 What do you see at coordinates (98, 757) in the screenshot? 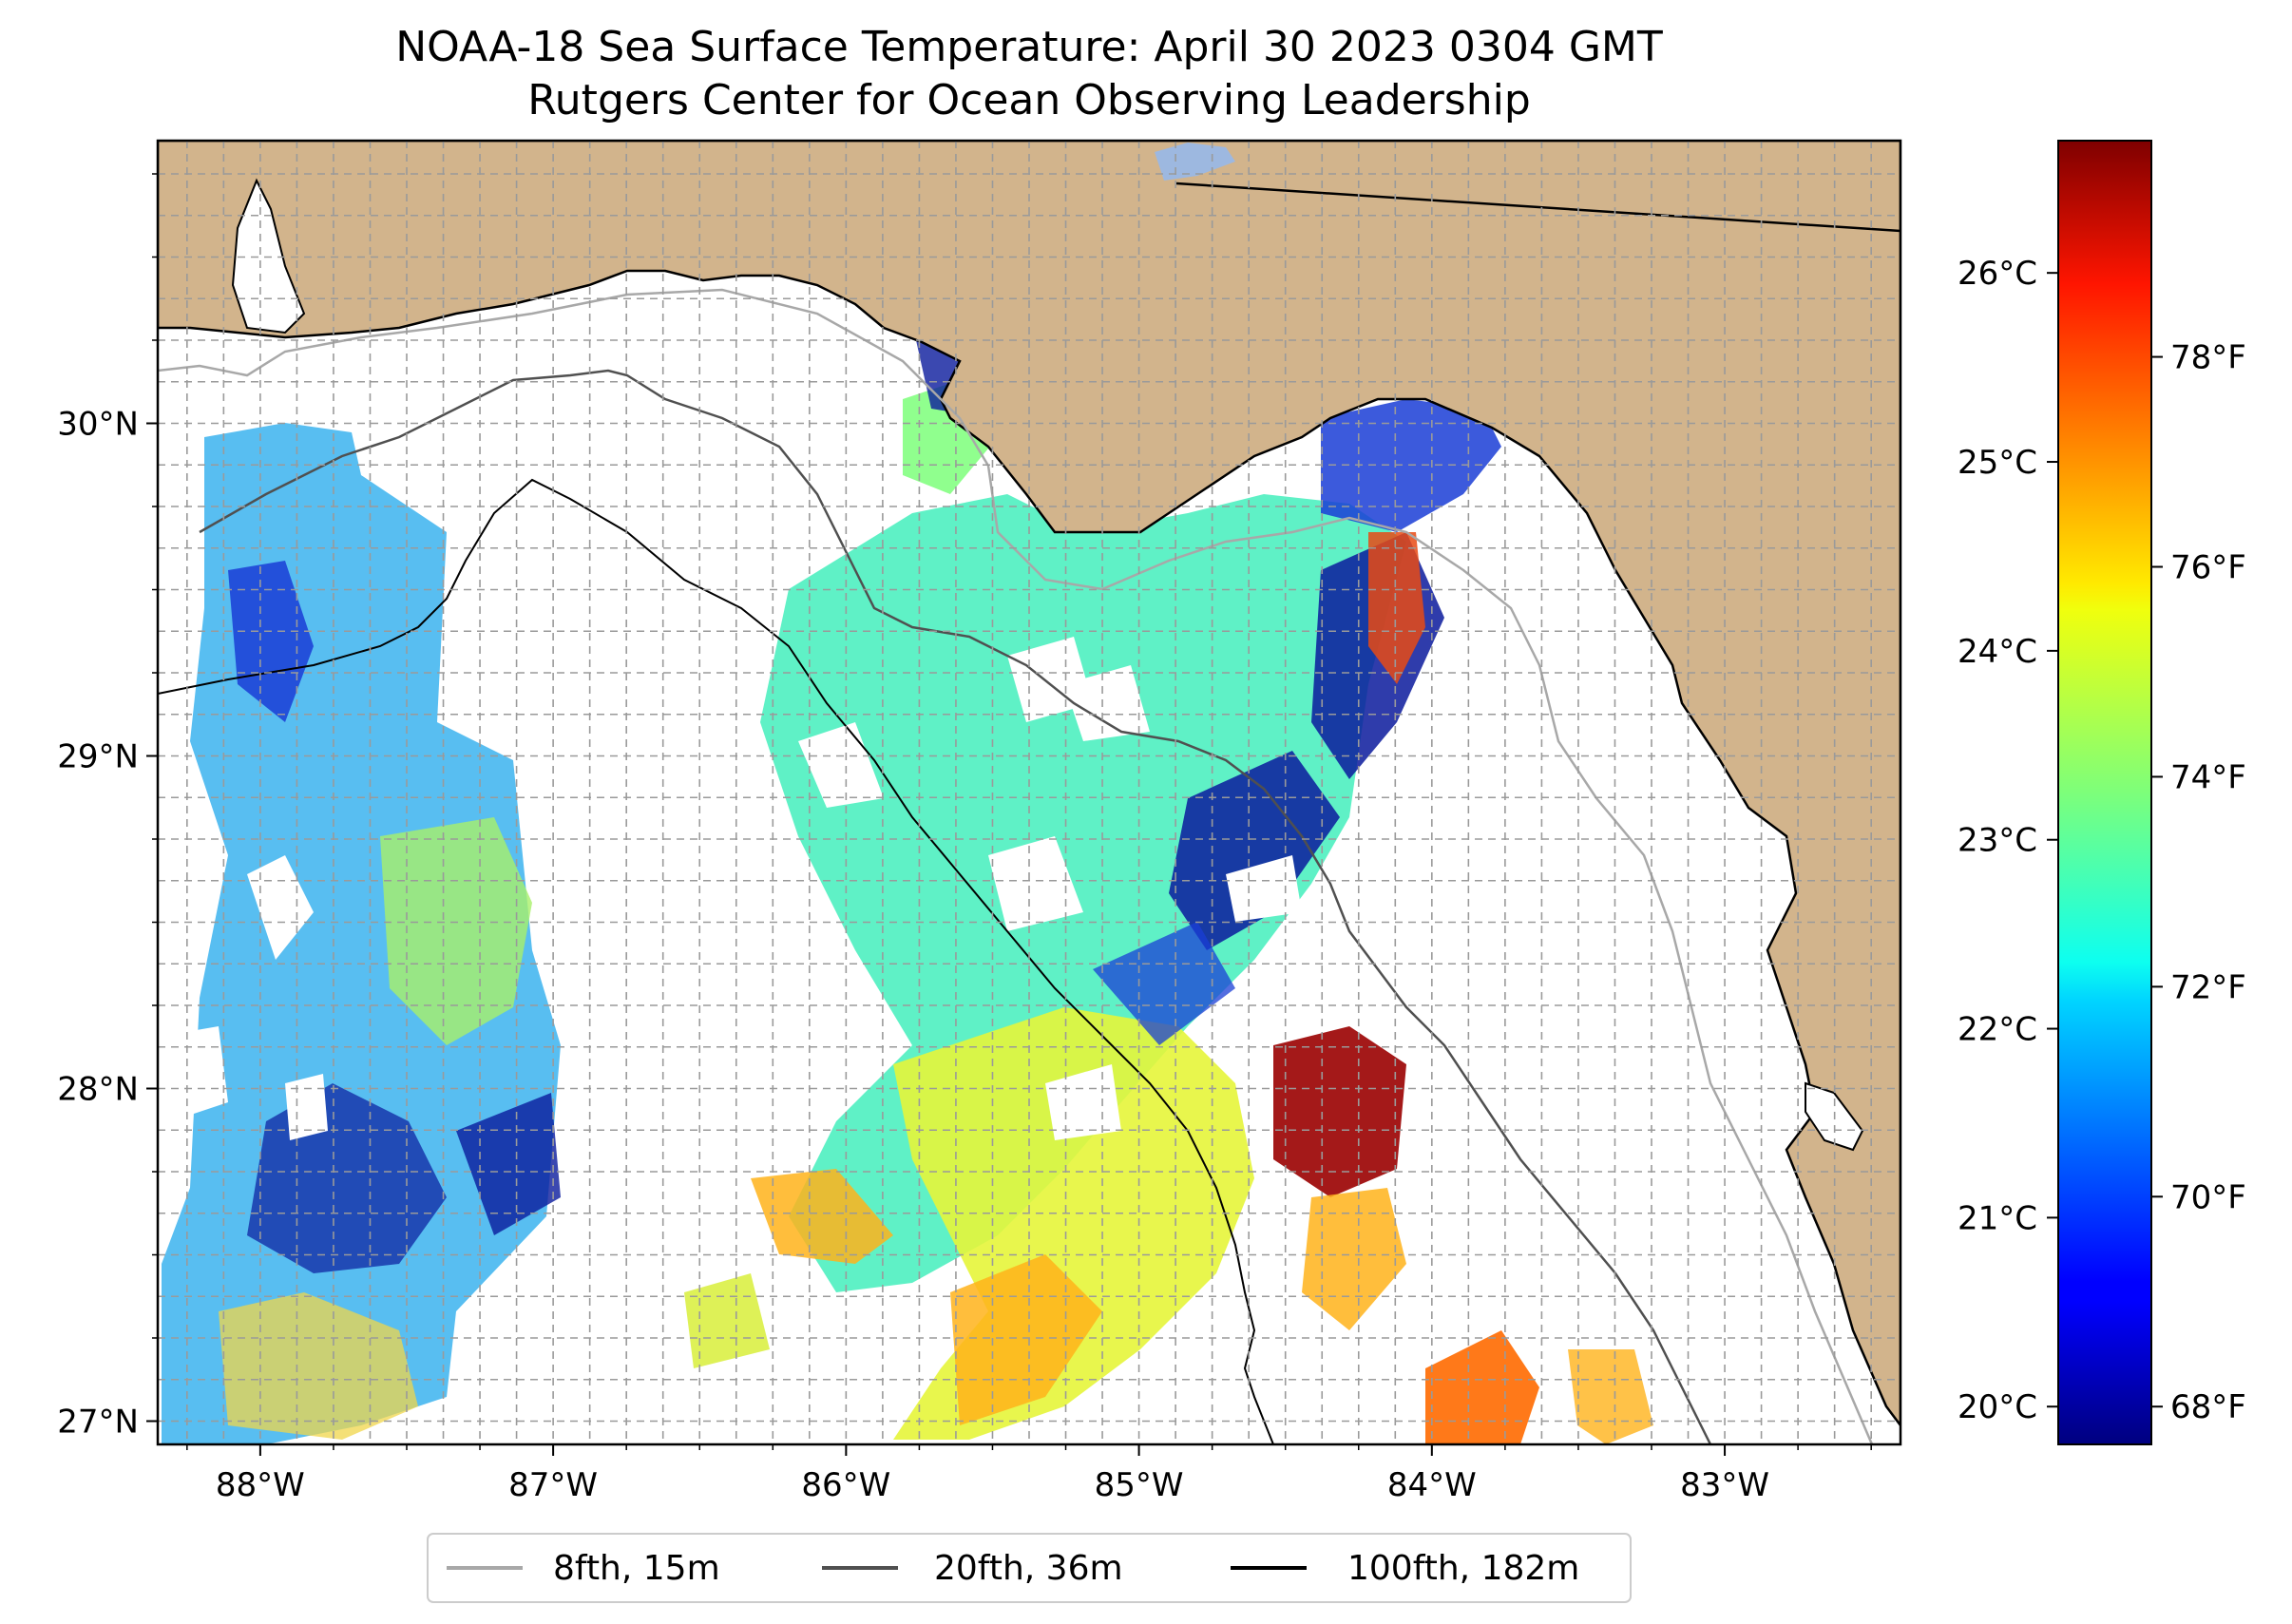
I see `lat-tick-label: 29°N` at bounding box center [98, 757].